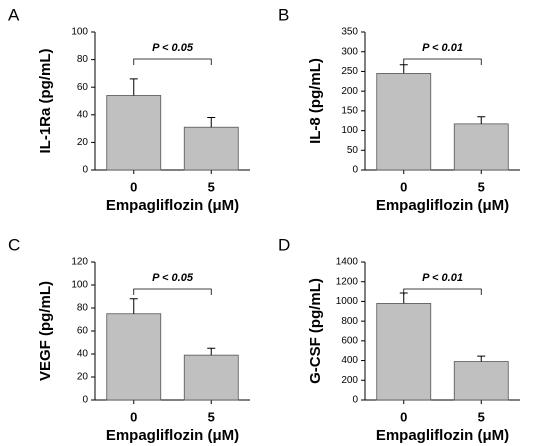 Image resolution: width=540 pixels, height=446 pixels. I want to click on y-axis-label: IL-8 (pg/mL), so click(315, 101).